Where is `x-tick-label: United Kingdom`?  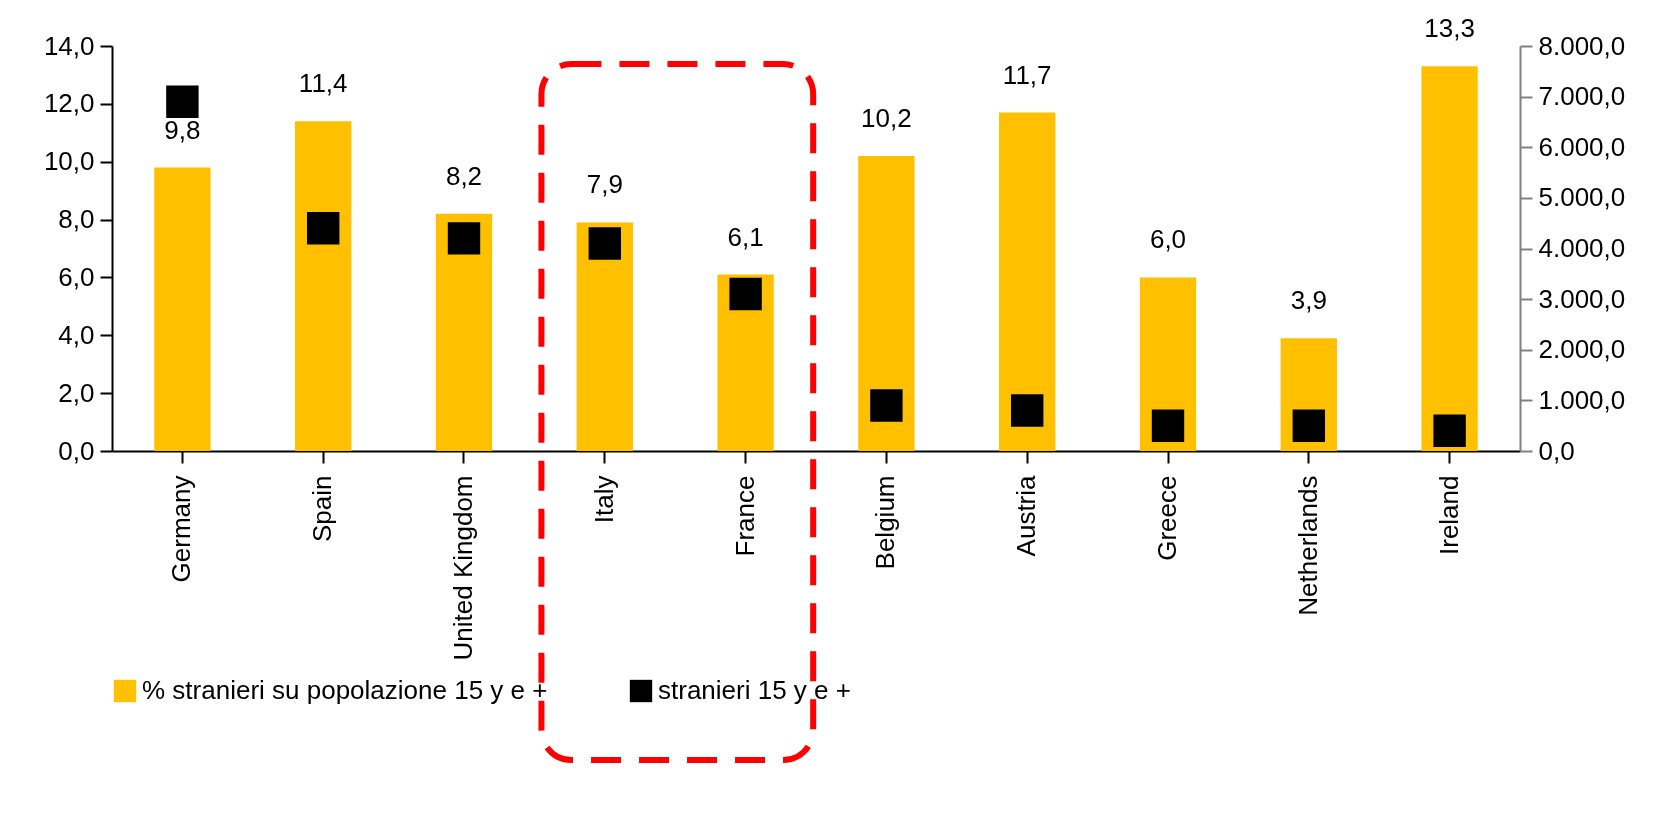
x-tick-label: United Kingdom is located at coordinates (463, 568).